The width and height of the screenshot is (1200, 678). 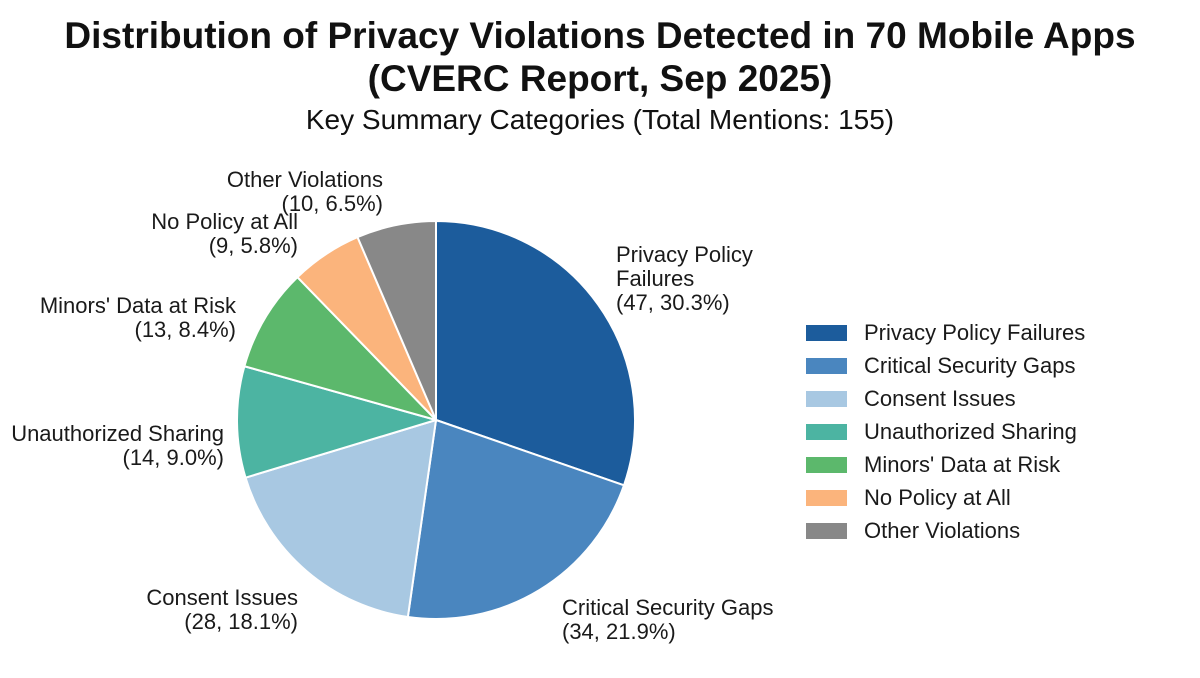 What do you see at coordinates (970, 365) in the screenshot?
I see `legend-label: Critical Security Gaps` at bounding box center [970, 365].